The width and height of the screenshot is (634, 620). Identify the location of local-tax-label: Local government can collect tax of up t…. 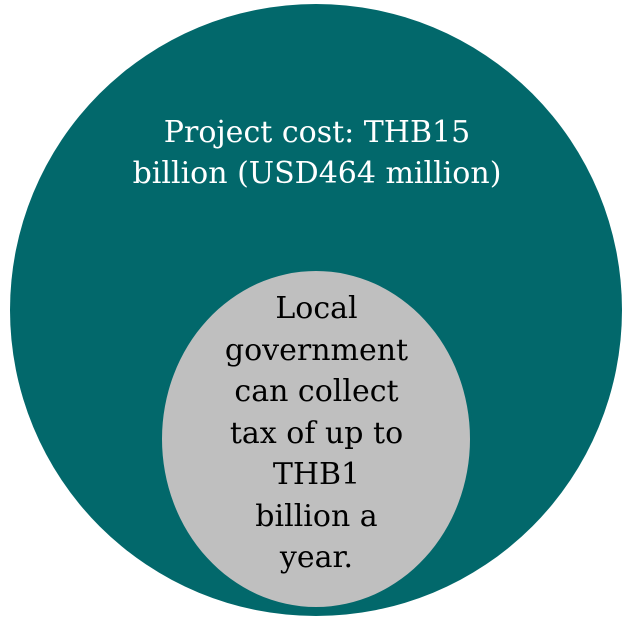
(316, 433).